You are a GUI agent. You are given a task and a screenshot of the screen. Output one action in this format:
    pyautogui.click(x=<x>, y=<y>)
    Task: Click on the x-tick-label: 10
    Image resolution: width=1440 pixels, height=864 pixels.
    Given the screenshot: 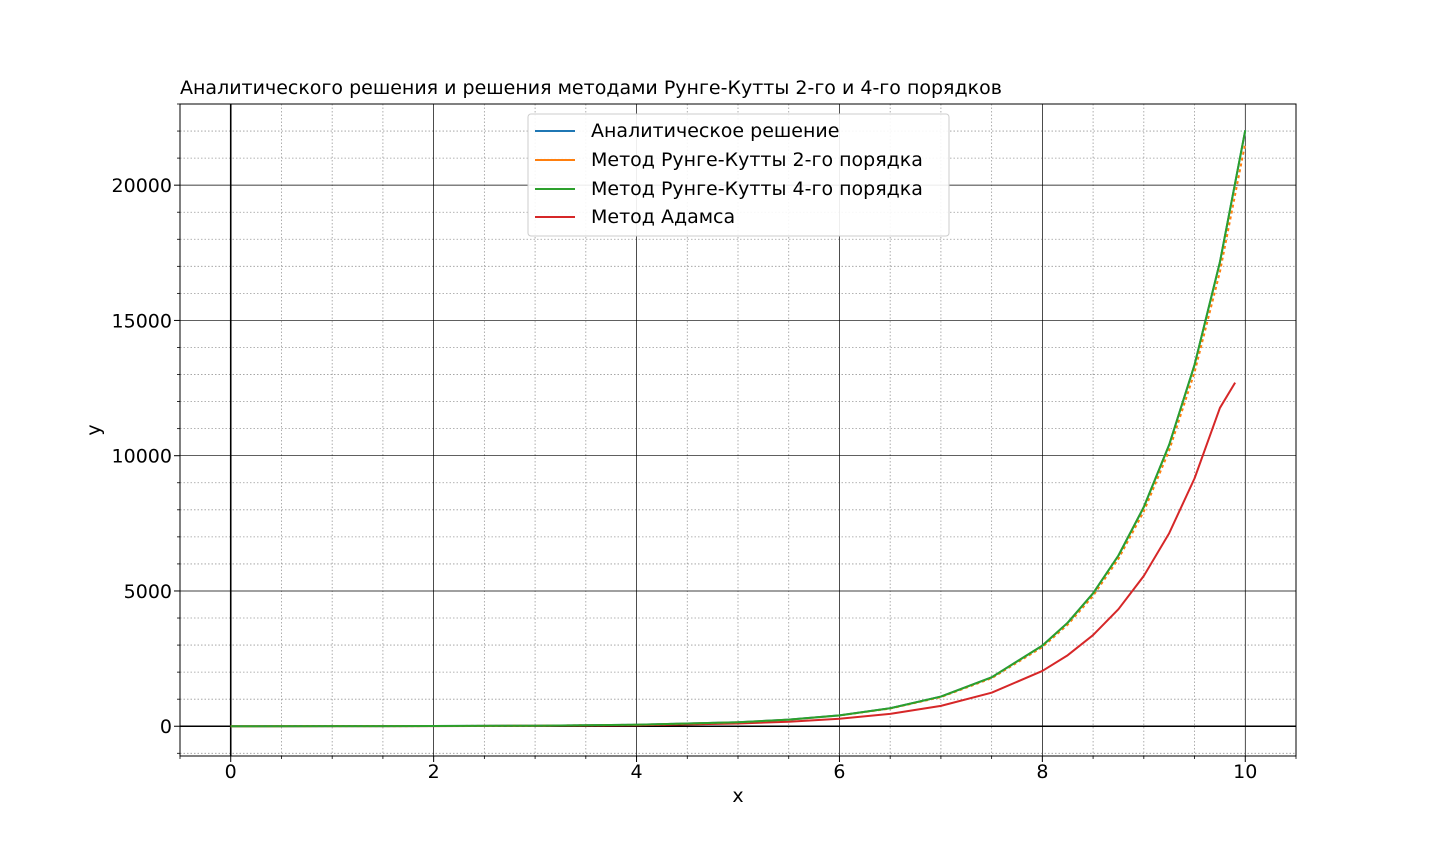 What is the action you would take?
    pyautogui.click(x=1245, y=772)
    